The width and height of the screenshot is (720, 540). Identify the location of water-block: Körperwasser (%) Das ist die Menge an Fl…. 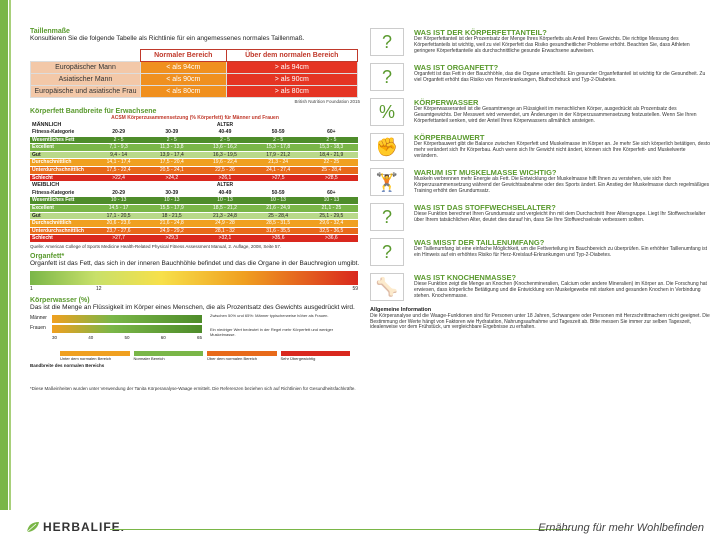
(195, 340).